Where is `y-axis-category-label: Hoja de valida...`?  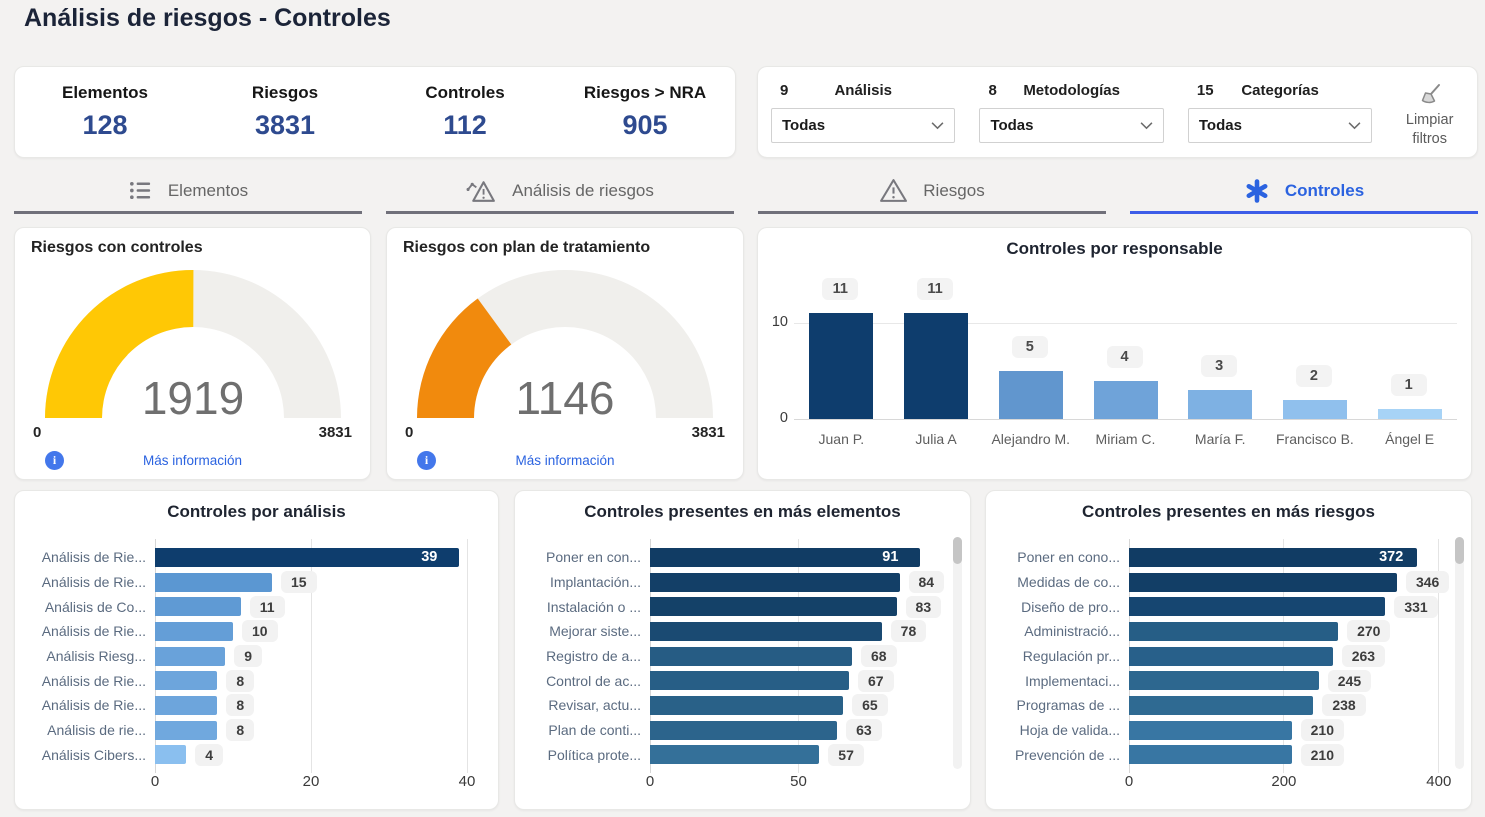 y-axis-category-label: Hoja de valida... is located at coordinates (1069, 730).